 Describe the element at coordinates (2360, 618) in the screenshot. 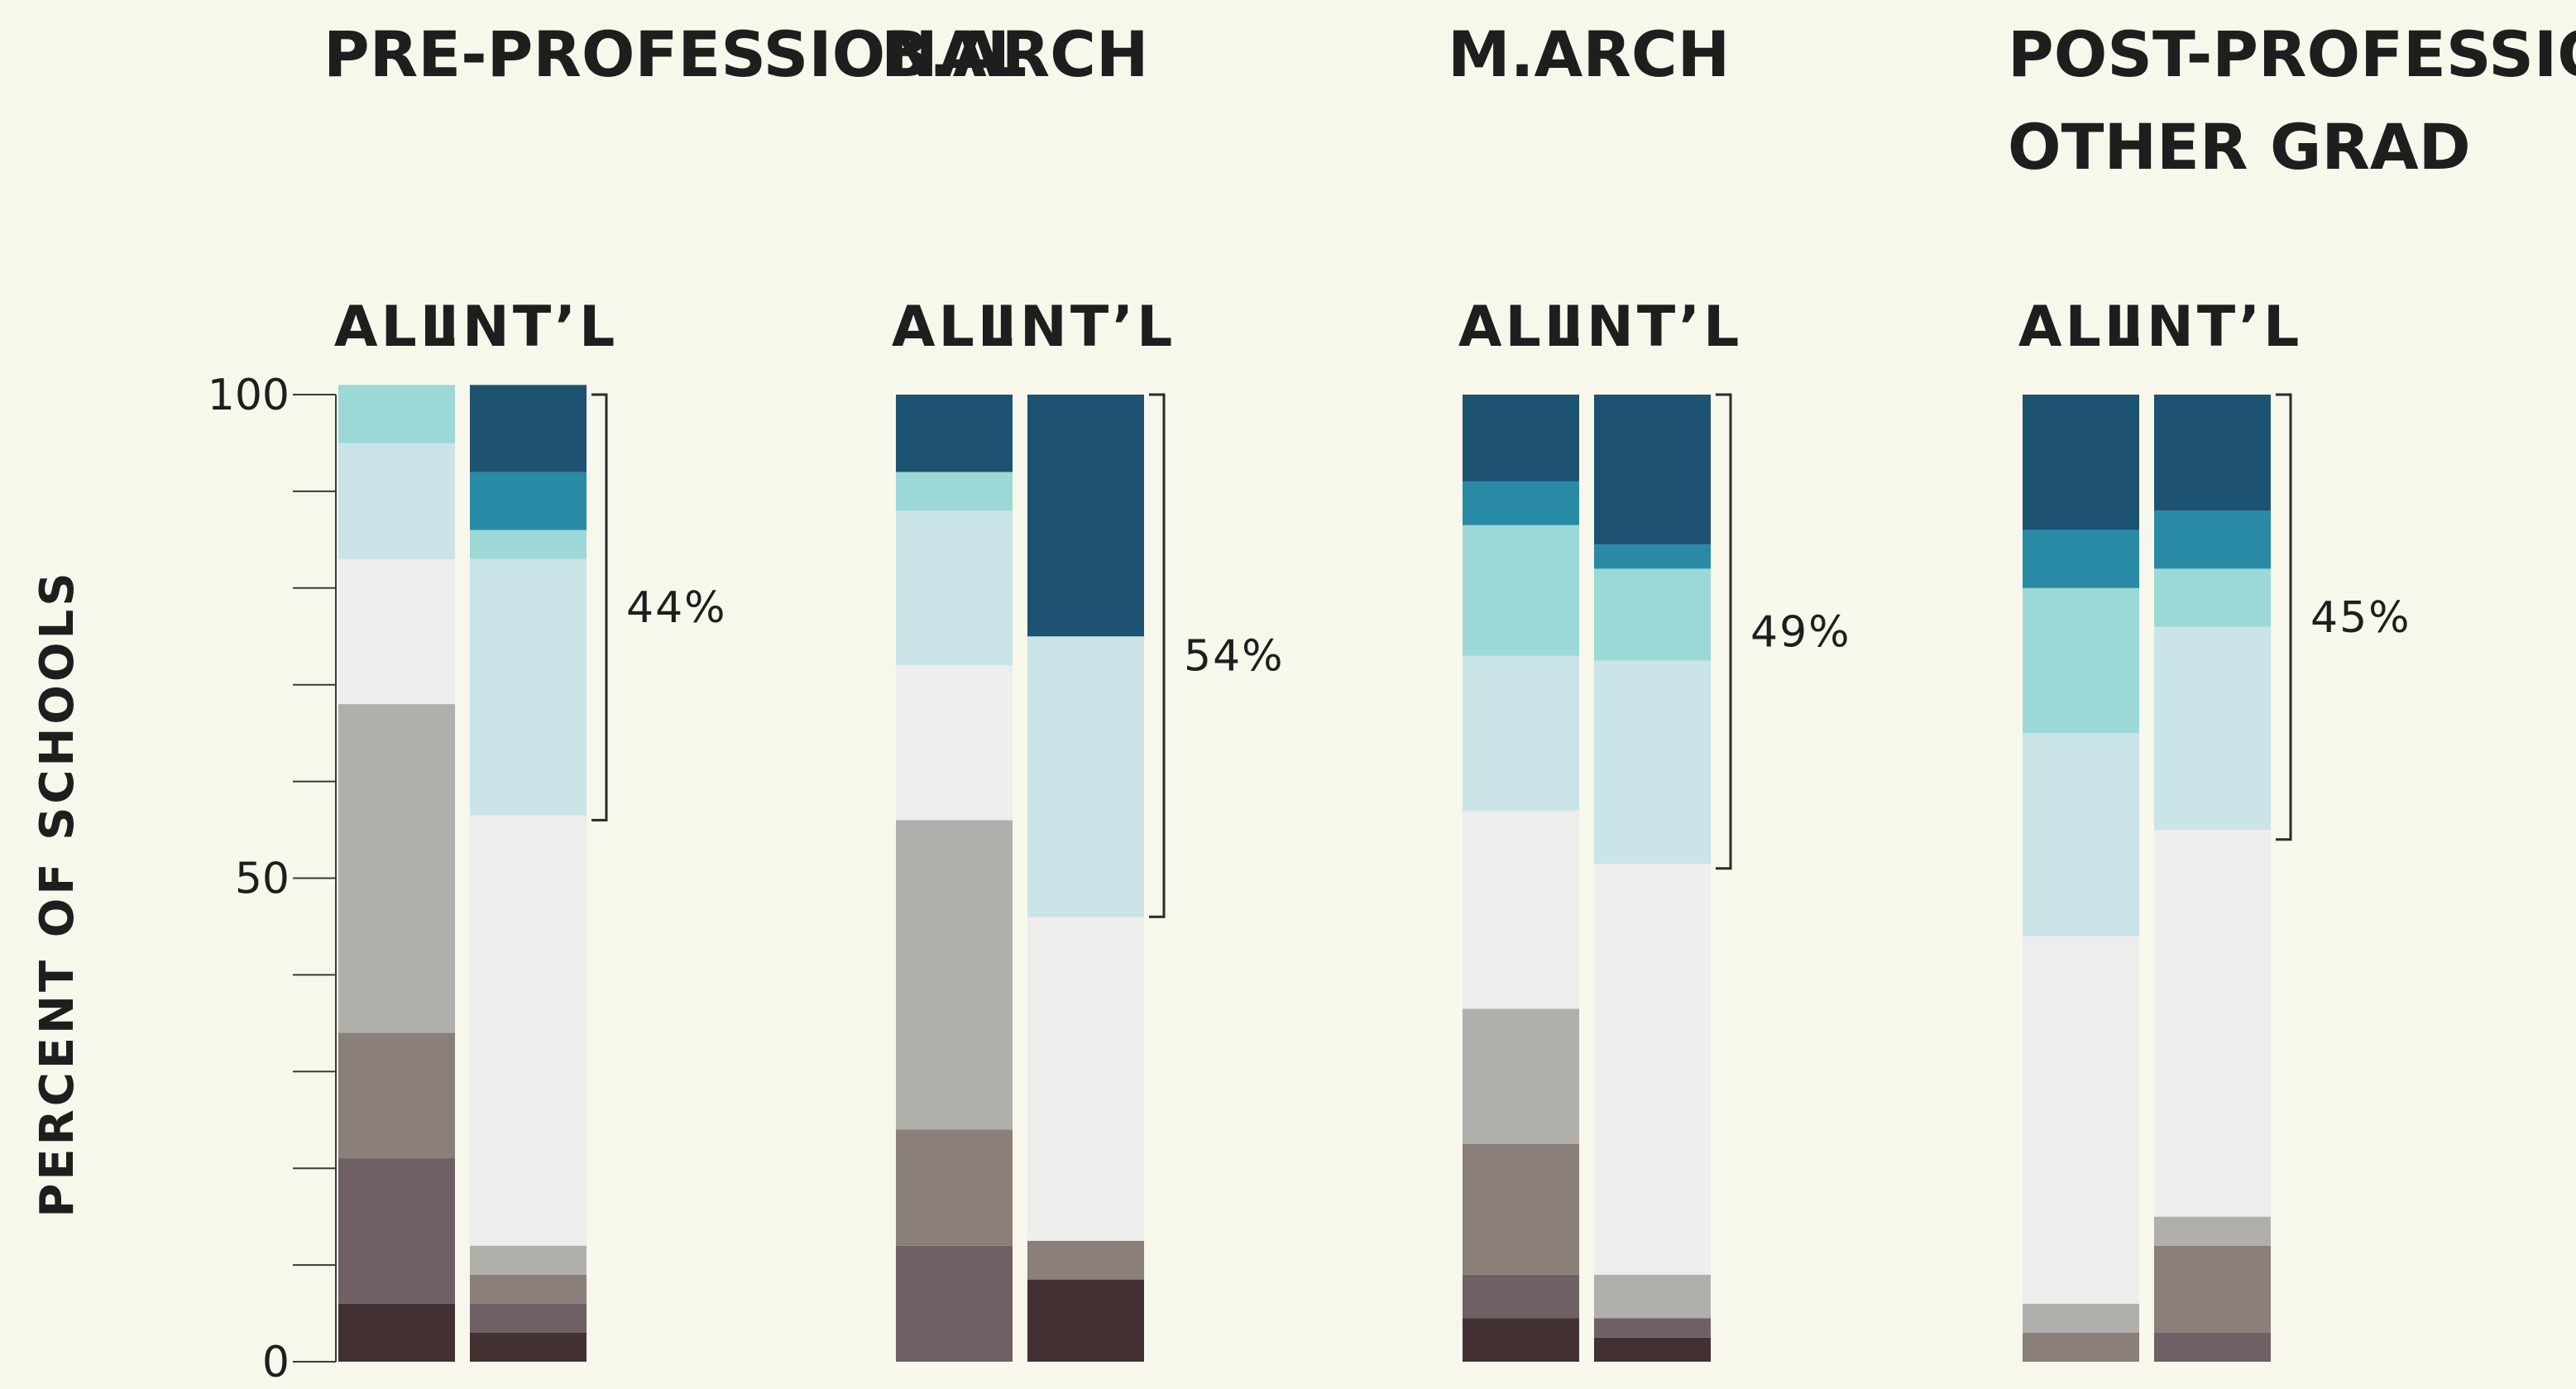

I see `bracket-percent-label: 45%` at that location.